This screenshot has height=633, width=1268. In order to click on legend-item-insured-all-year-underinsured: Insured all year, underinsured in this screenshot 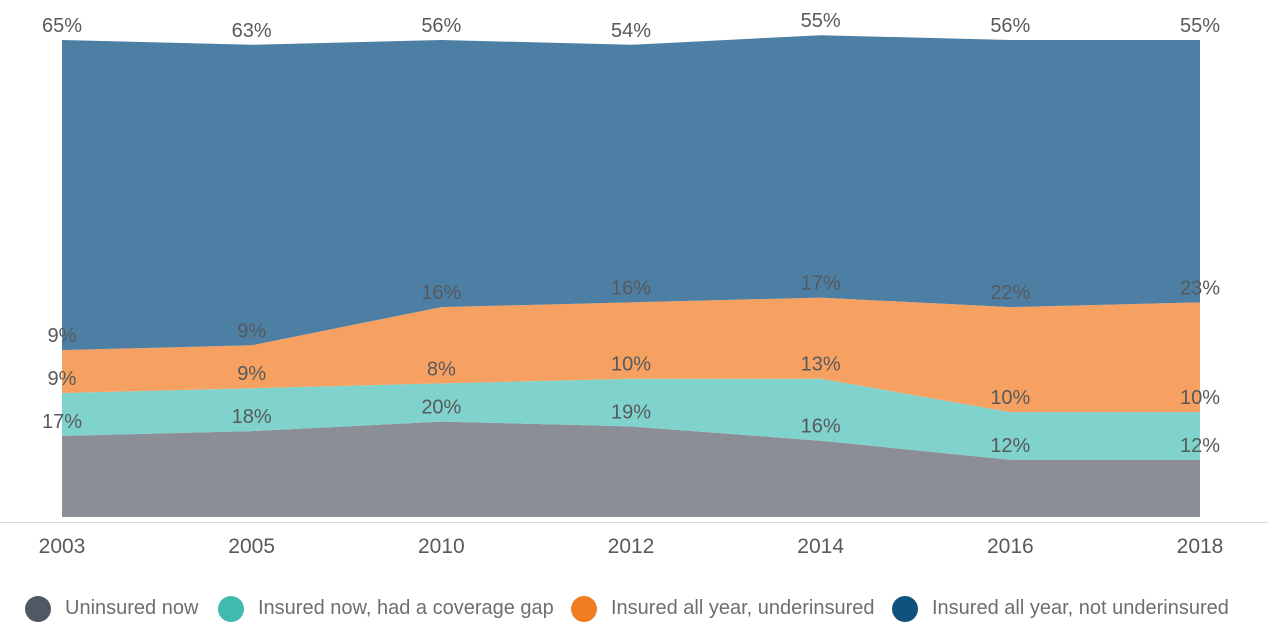, I will do `click(723, 608)`.